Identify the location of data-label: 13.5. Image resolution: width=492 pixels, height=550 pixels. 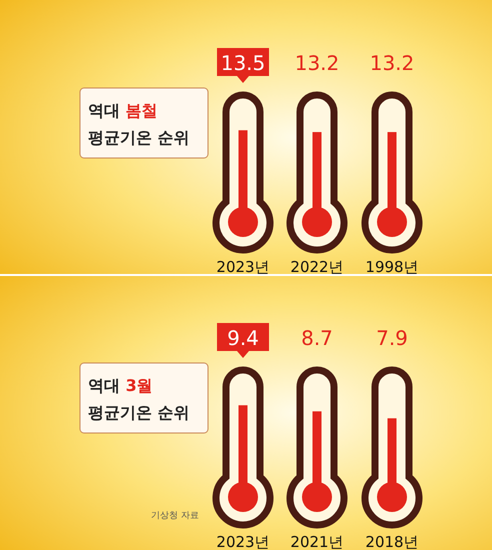
(243, 63).